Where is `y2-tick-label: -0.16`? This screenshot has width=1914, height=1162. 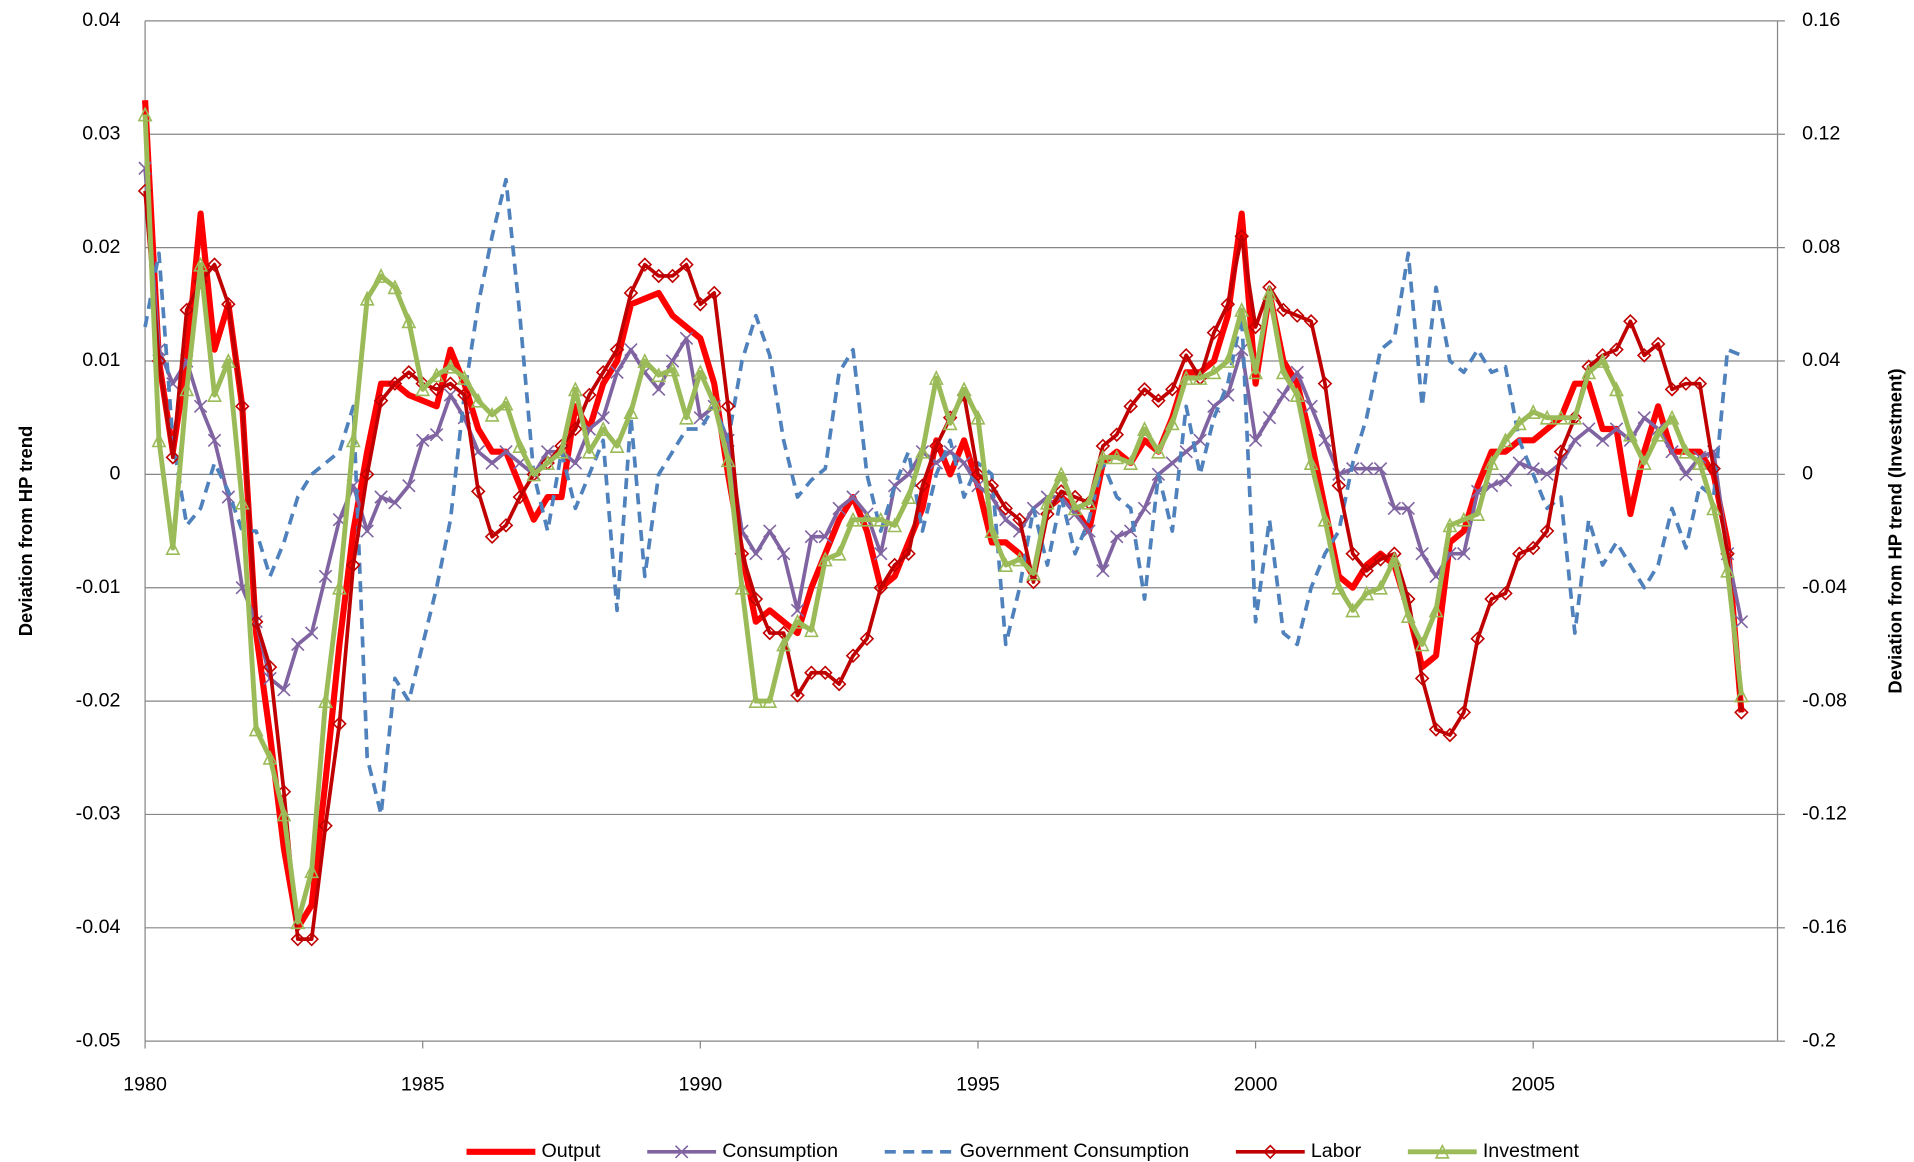 y2-tick-label: -0.16 is located at coordinates (1824, 927).